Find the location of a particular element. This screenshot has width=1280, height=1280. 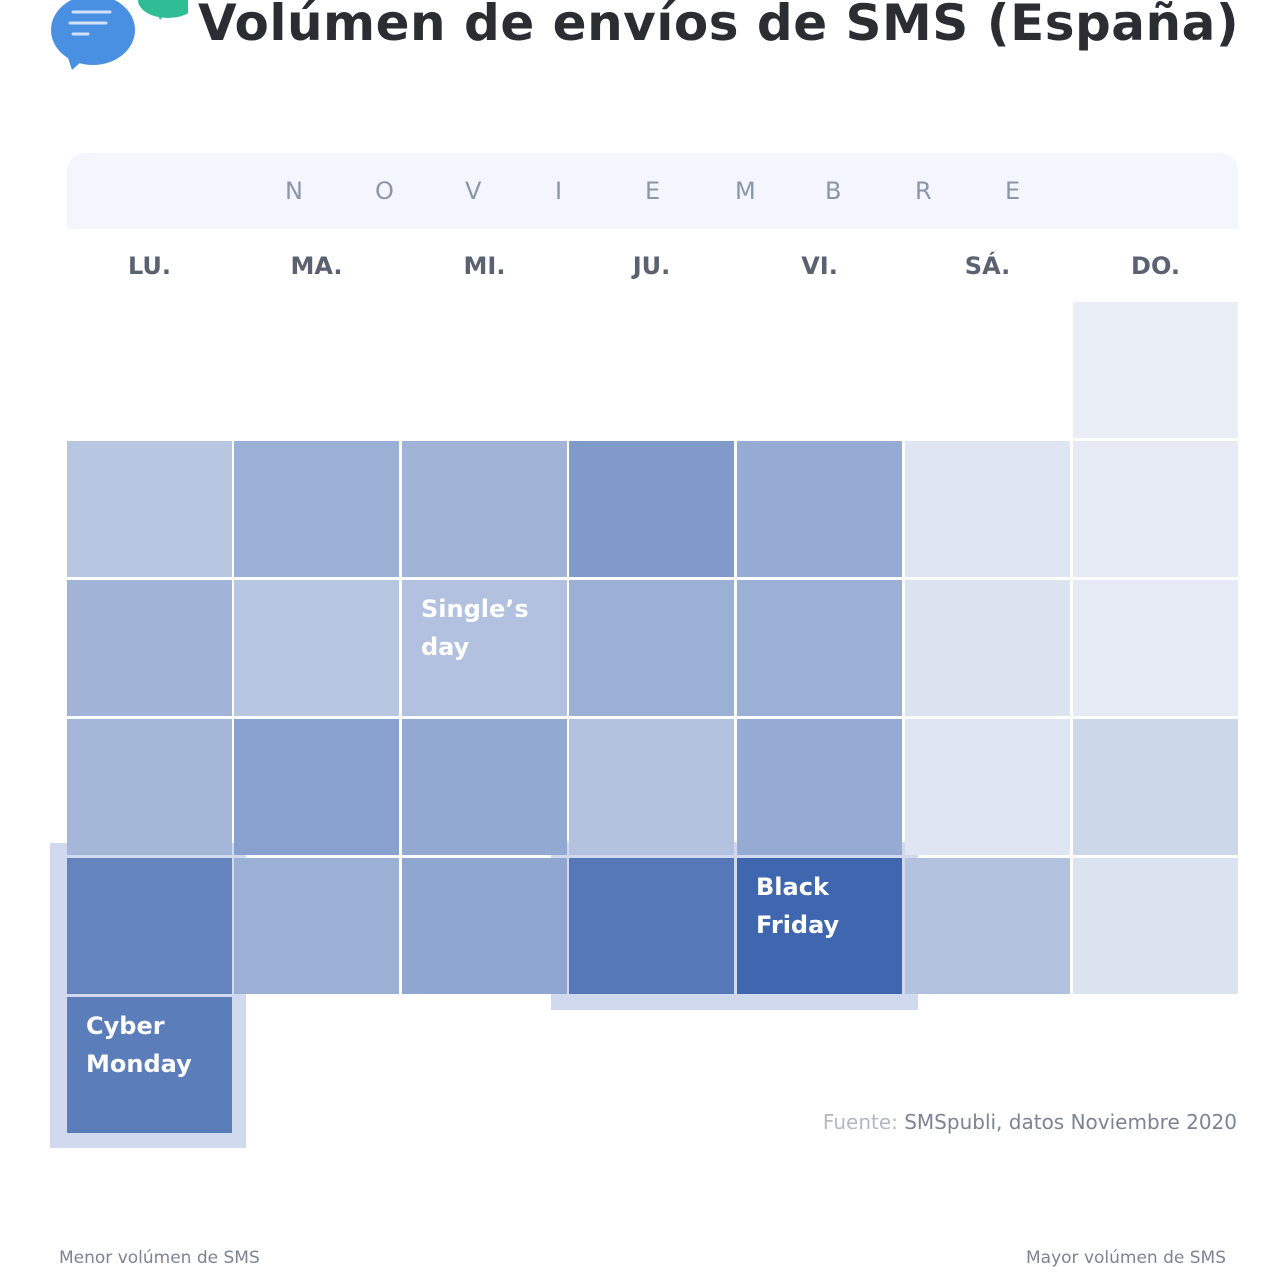

month-letter: M is located at coordinates (745, 191).